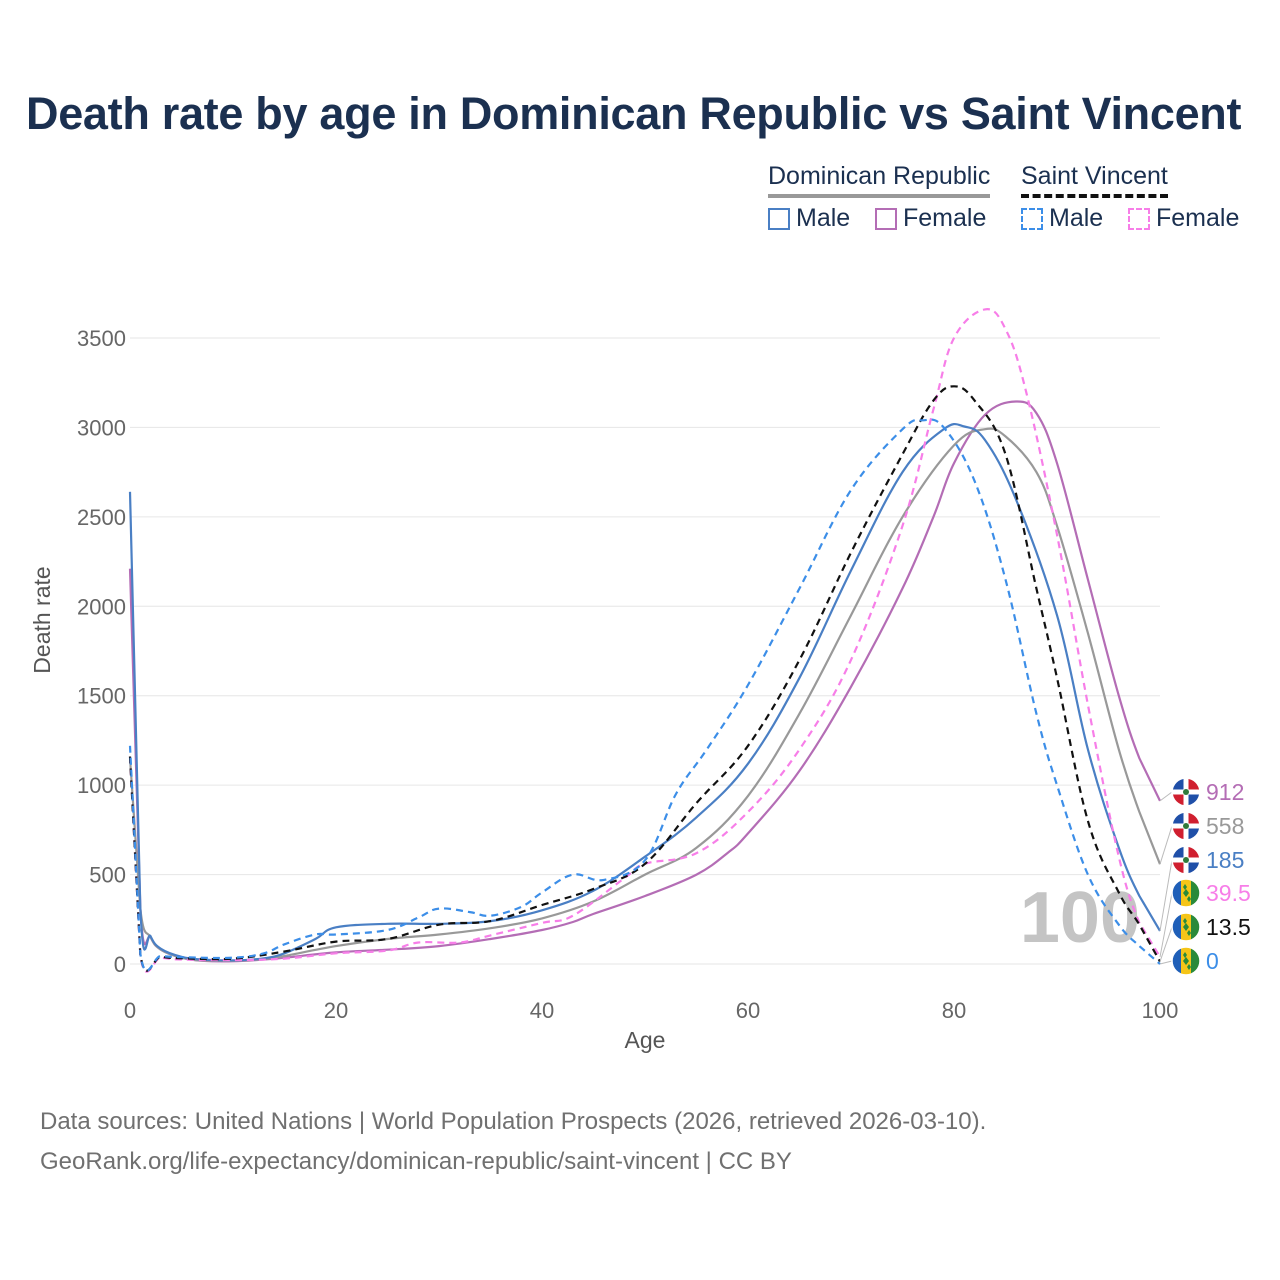 The height and width of the screenshot is (1280, 1280). Describe the element at coordinates (107, 875) in the screenshot. I see `y-tick-label: 500` at that location.